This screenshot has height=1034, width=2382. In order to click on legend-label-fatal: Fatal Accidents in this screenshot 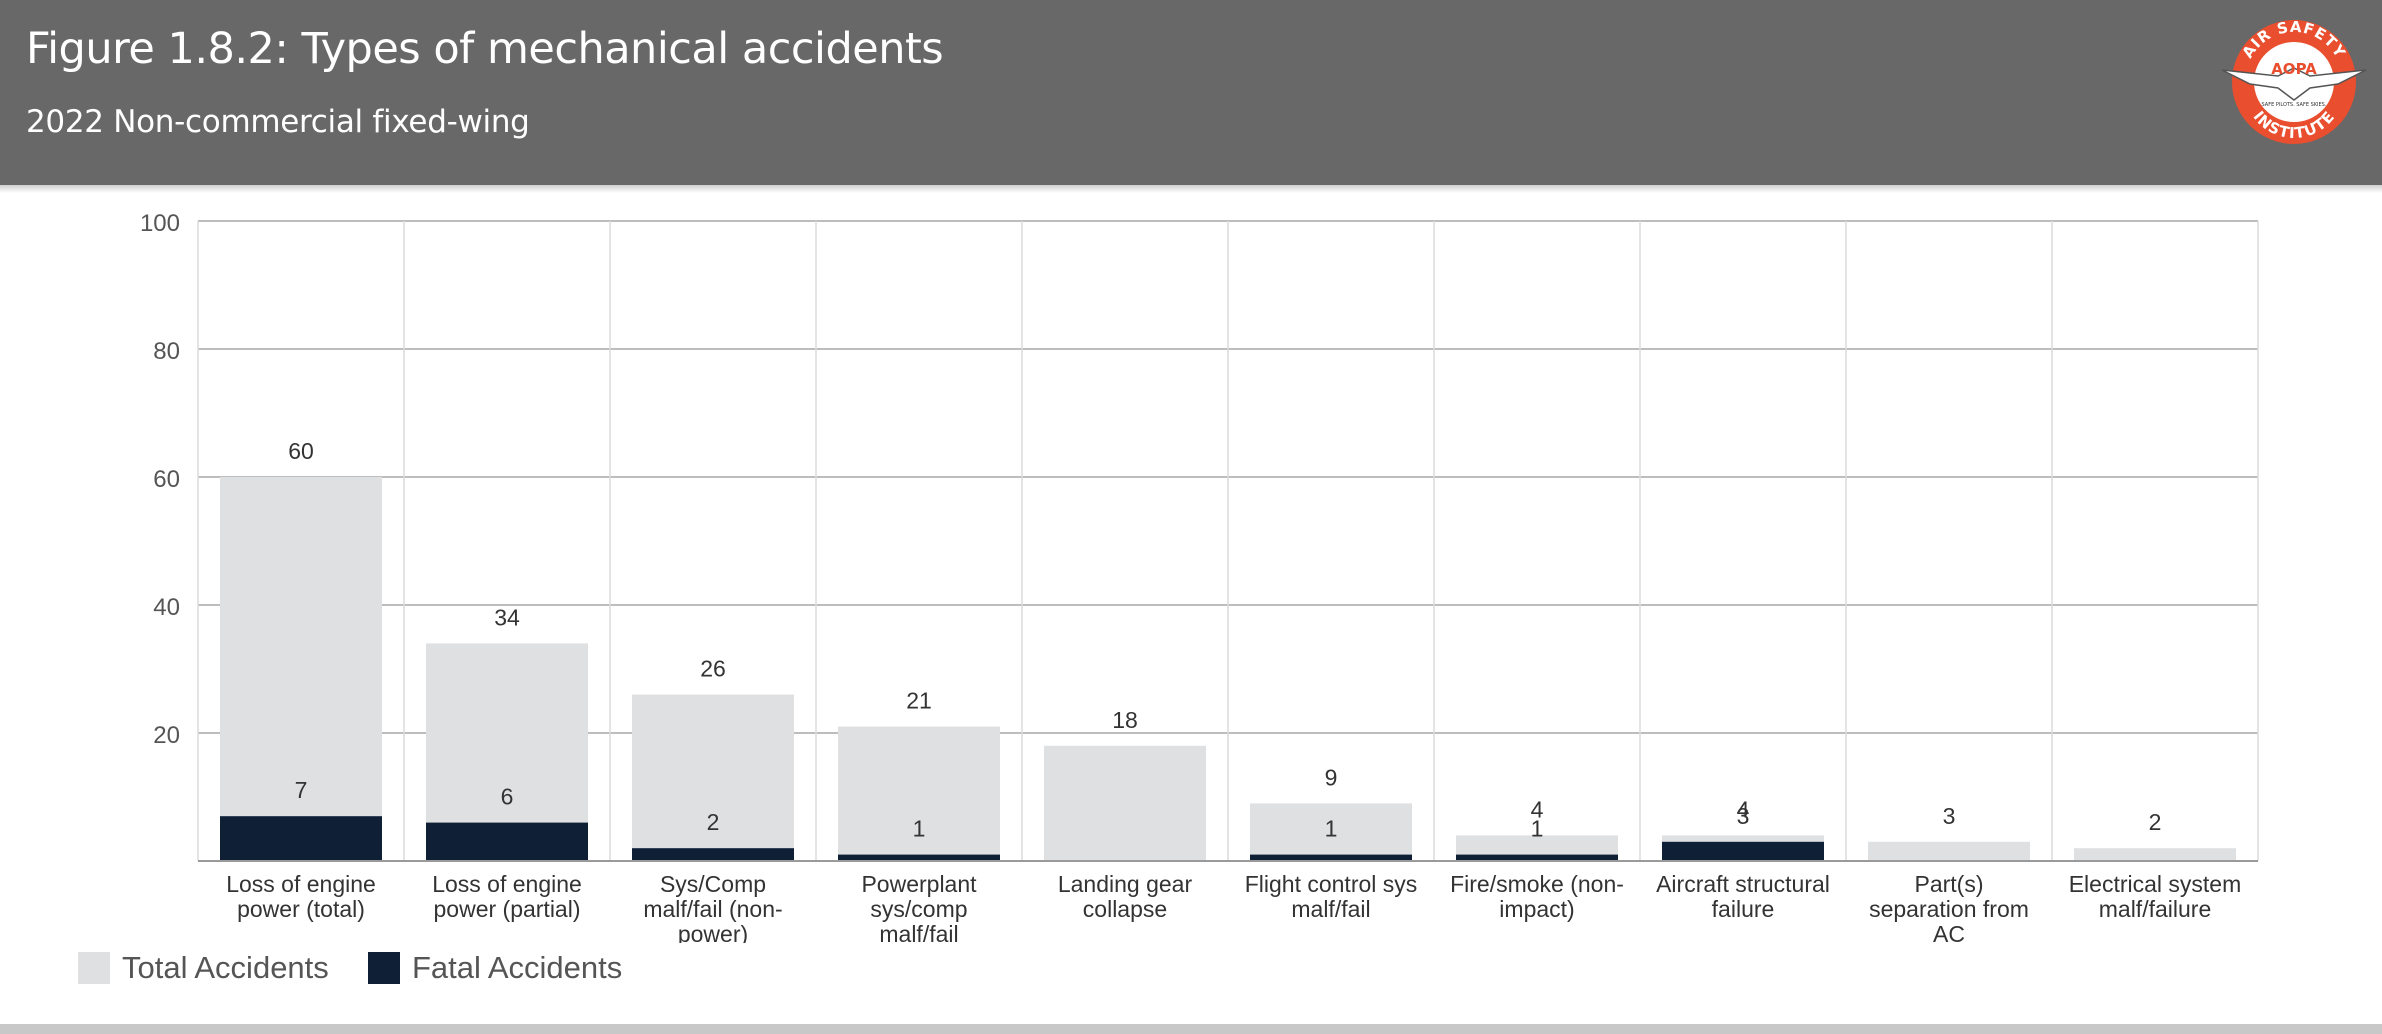, I will do `click(517, 967)`.